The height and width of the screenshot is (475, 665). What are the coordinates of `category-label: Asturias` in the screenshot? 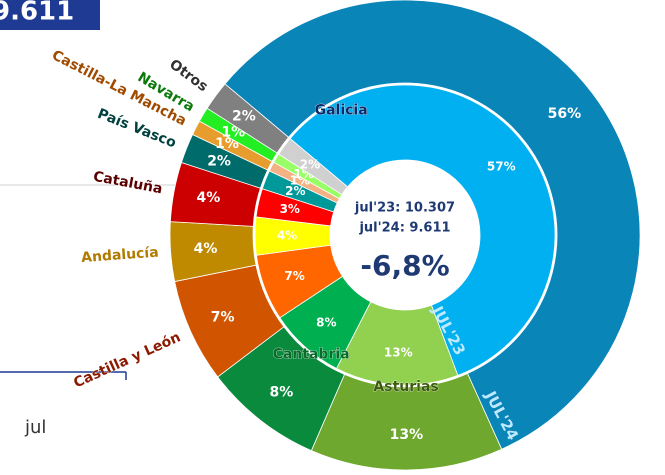 It's located at (405, 387).